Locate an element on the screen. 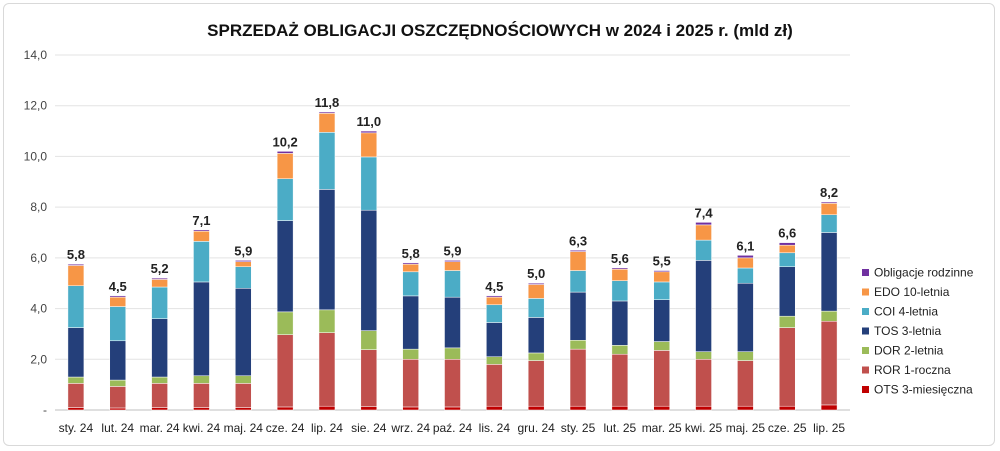 The height and width of the screenshot is (451, 1000). x-tick-label: sty. 24 is located at coordinates (76, 428).